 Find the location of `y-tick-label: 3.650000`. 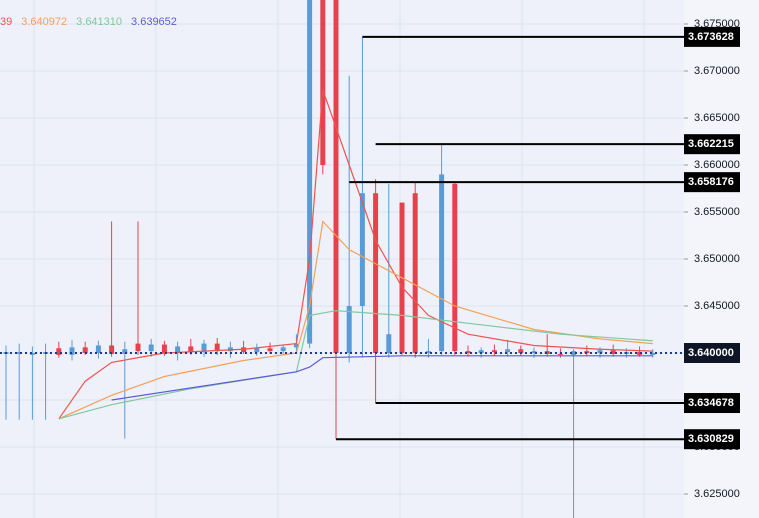

y-tick-label: 3.650000 is located at coordinates (717, 259).